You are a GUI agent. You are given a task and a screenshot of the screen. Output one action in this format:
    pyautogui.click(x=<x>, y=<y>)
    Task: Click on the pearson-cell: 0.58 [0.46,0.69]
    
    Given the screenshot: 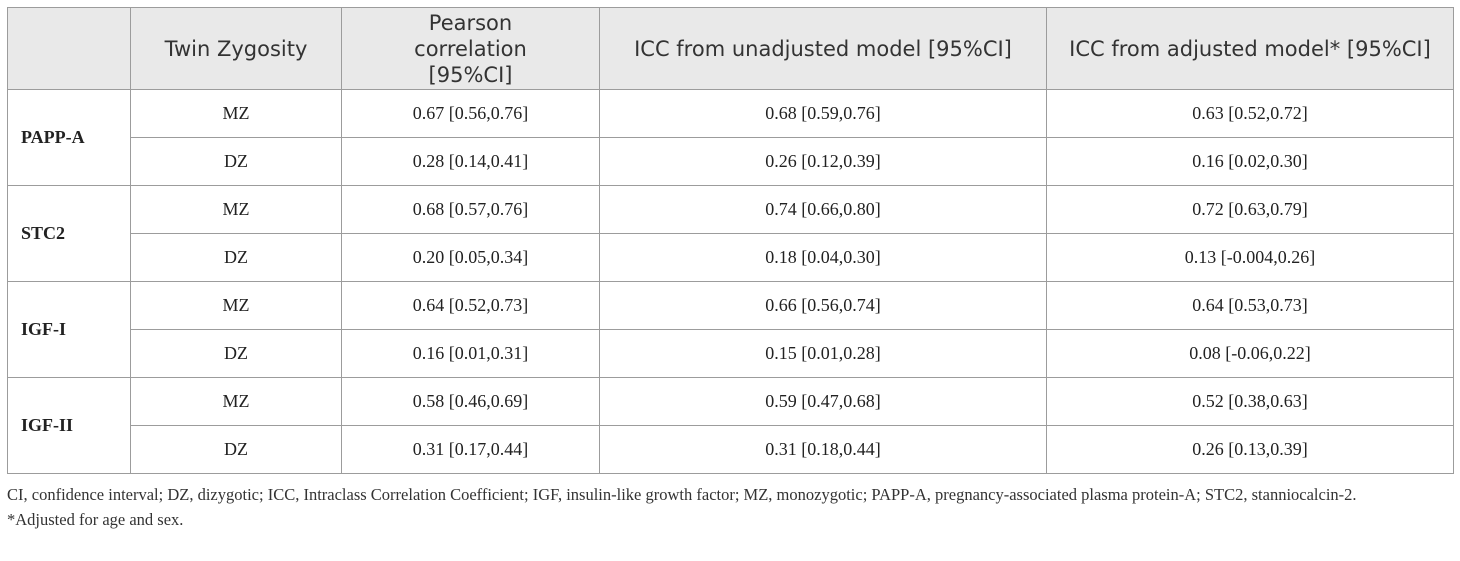 What is the action you would take?
    pyautogui.click(x=470, y=401)
    